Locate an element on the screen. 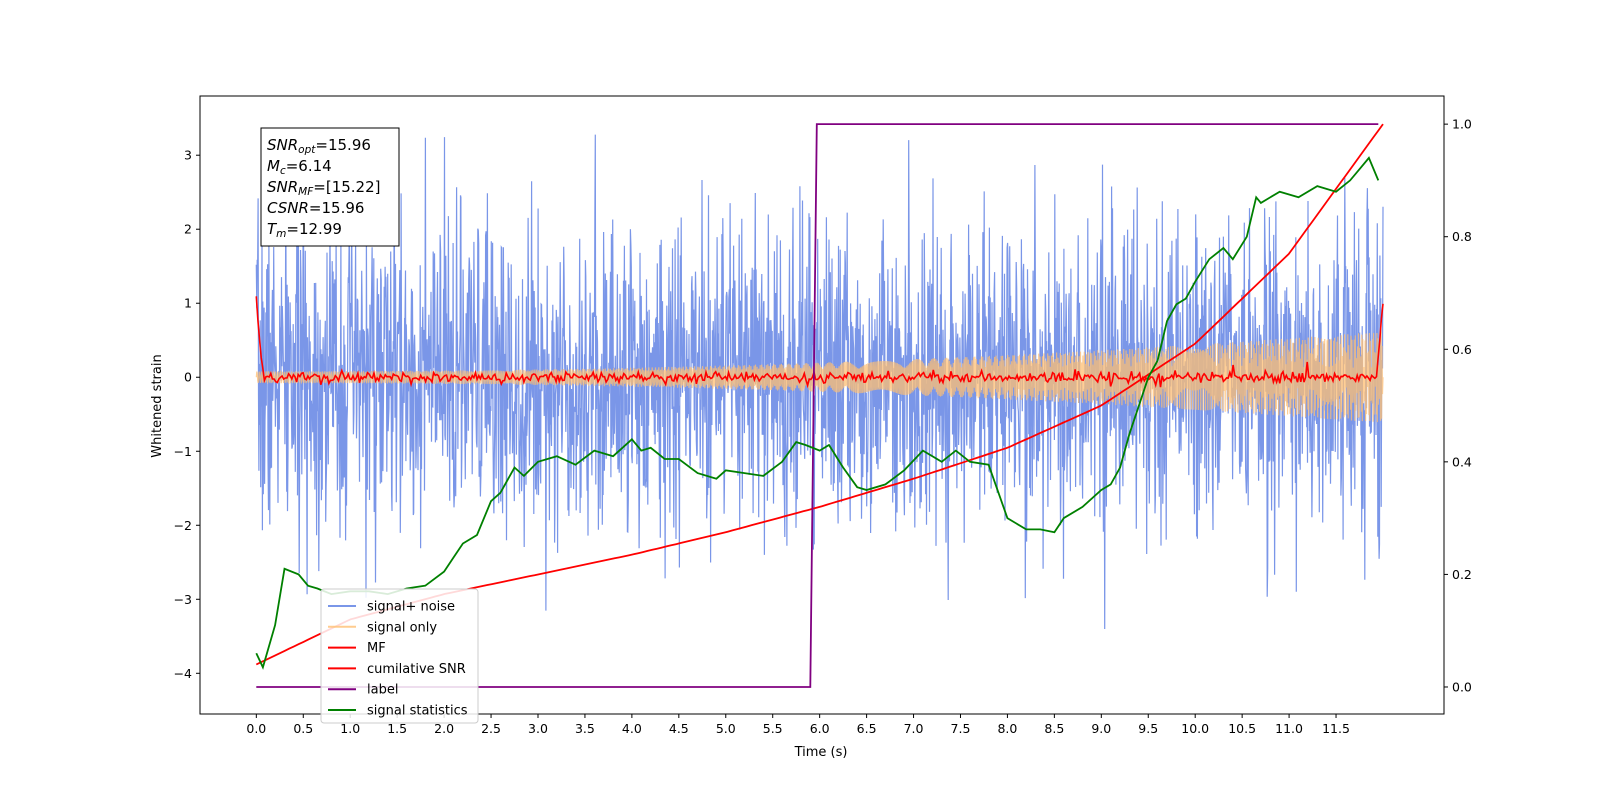 The image size is (1600, 800). x-tick-label: 4.5 is located at coordinates (679, 728).